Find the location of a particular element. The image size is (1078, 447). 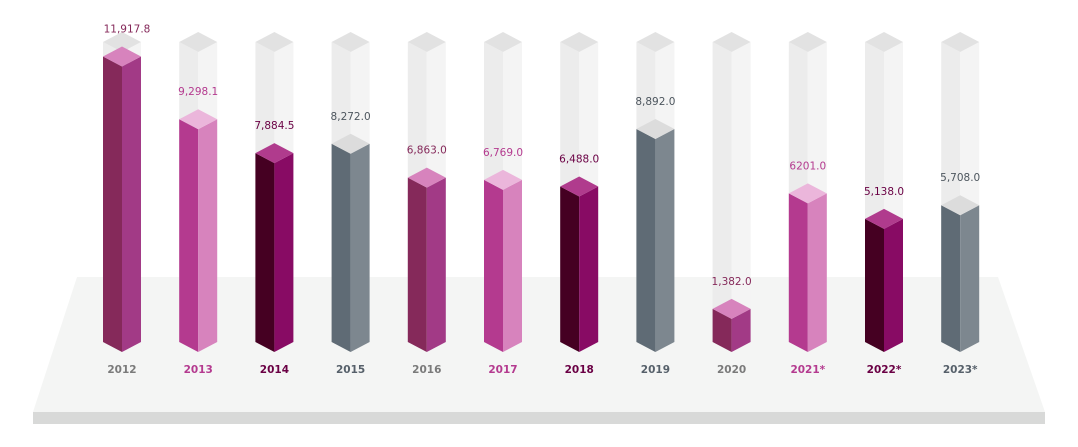

value-label: 6,488.0 is located at coordinates (579, 160).